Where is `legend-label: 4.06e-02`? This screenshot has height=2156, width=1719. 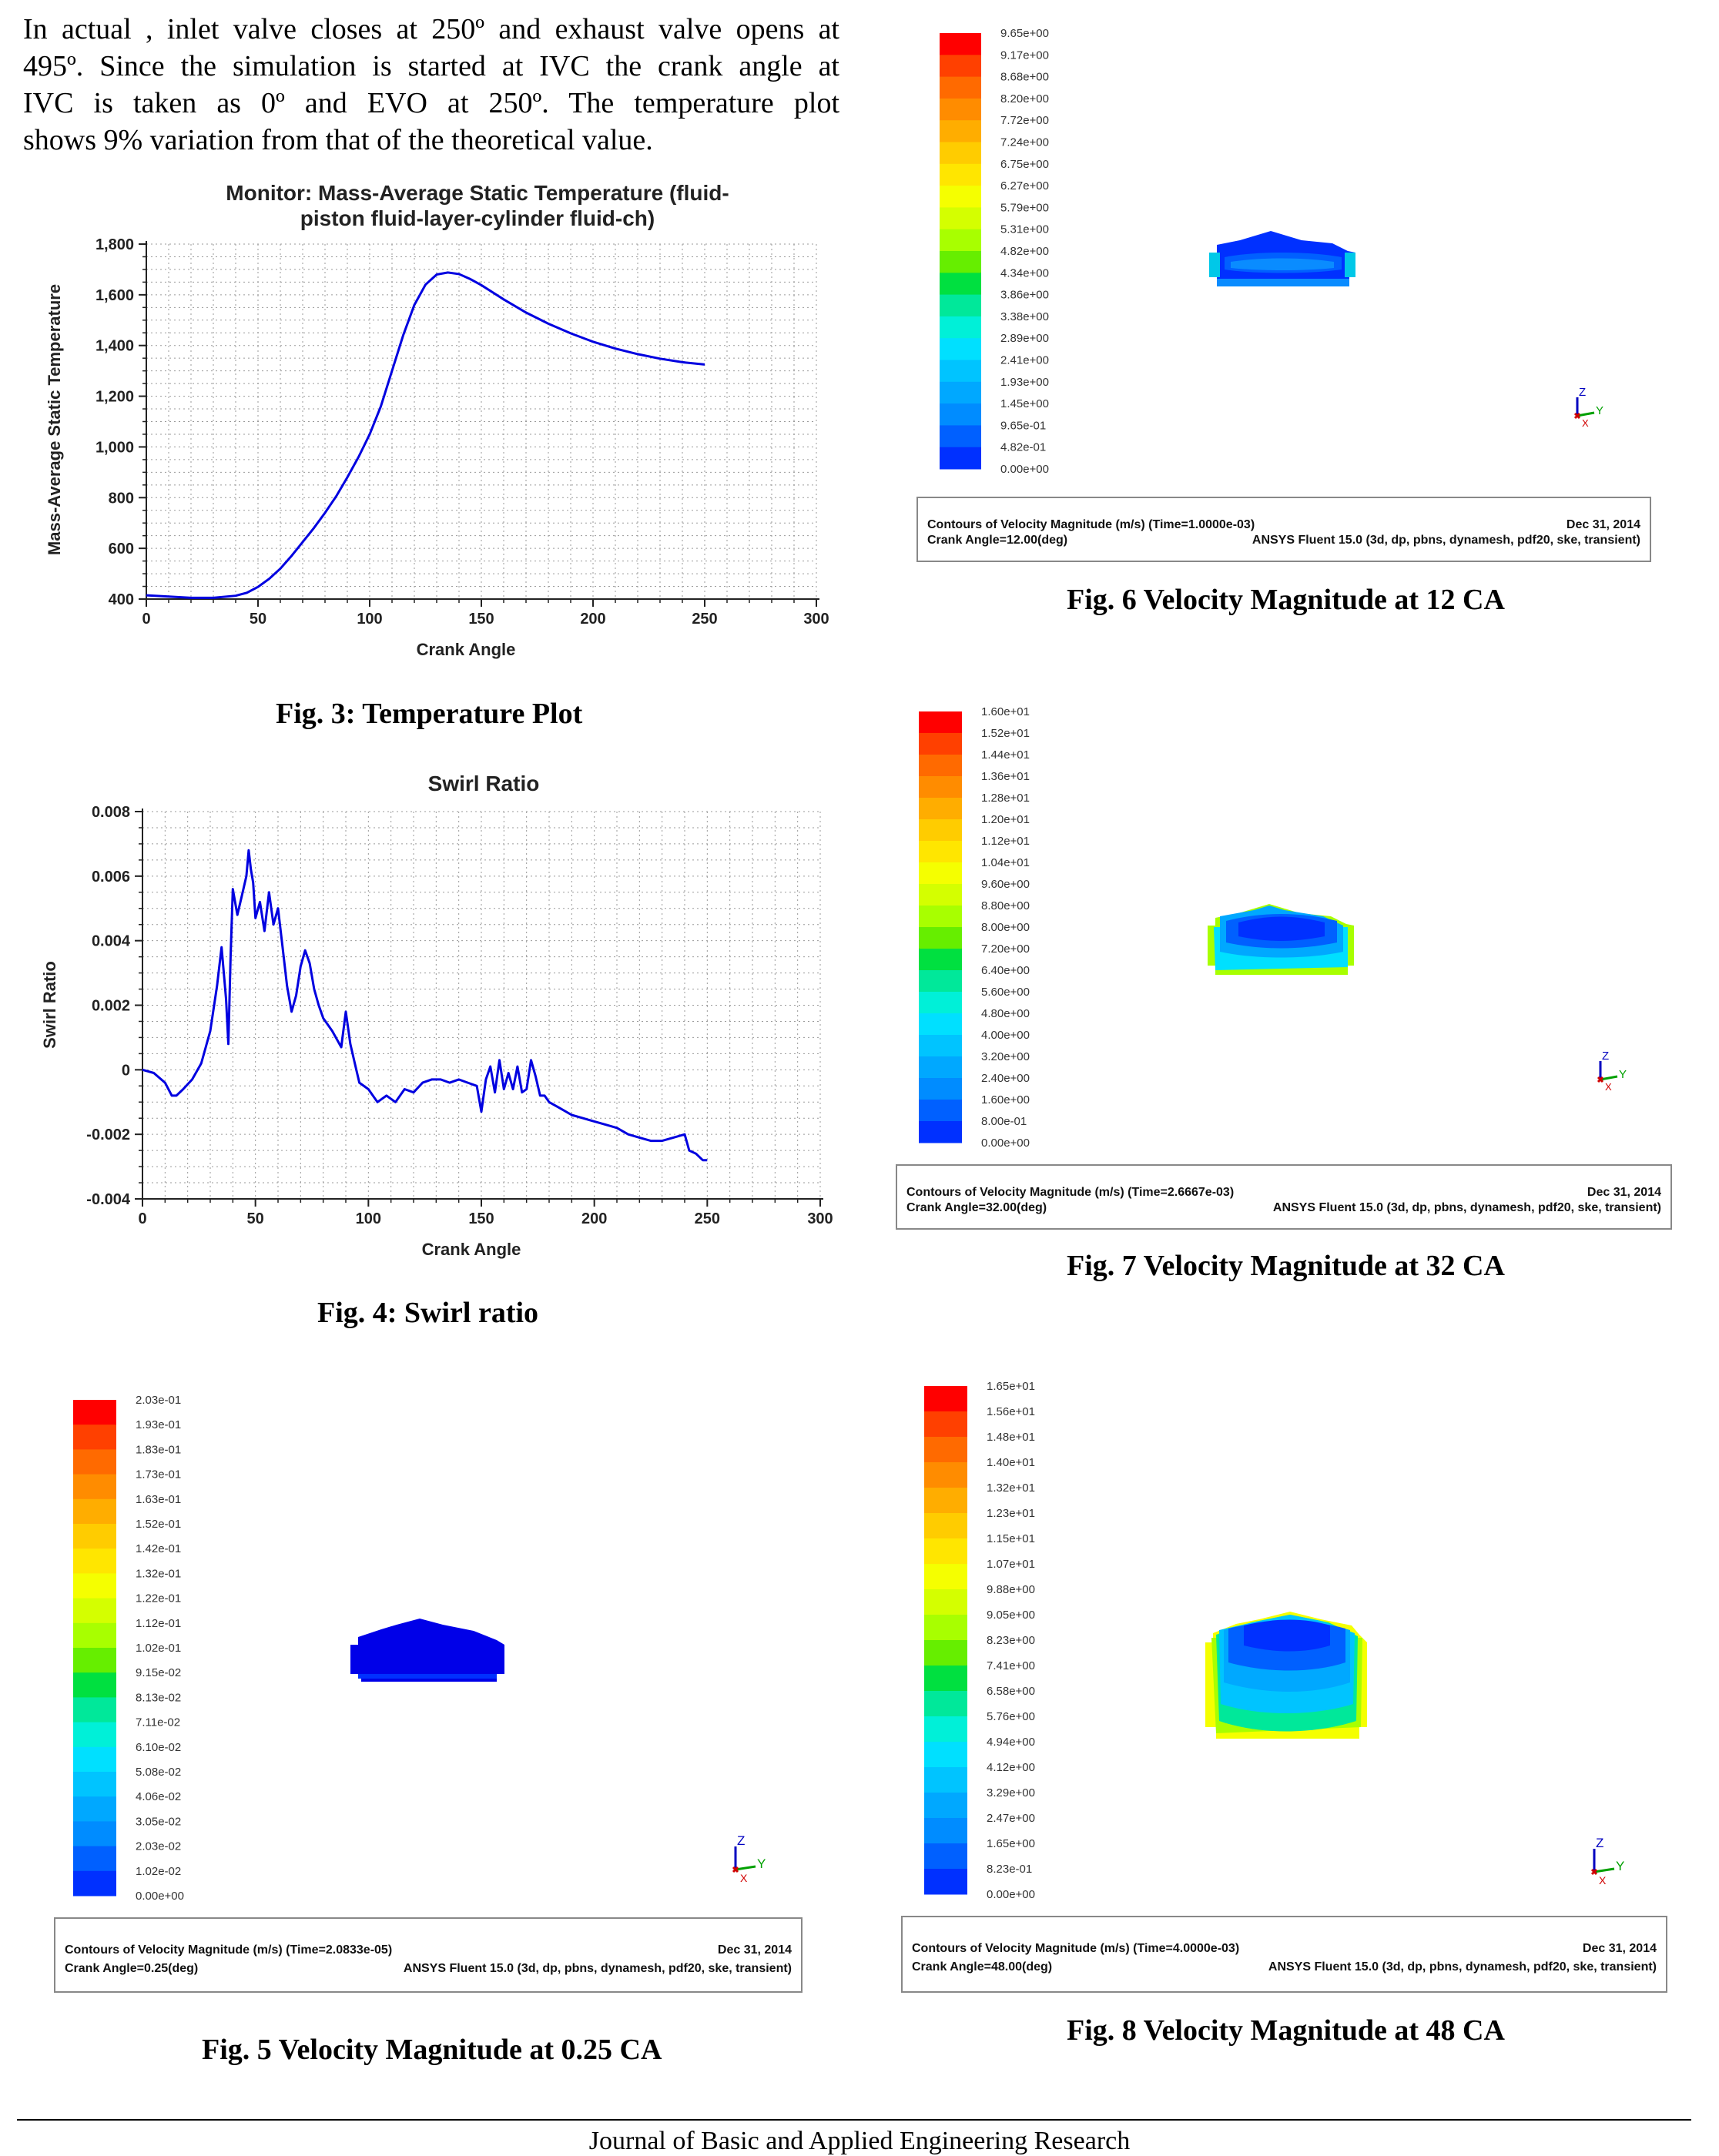
legend-label: 4.06e-02 is located at coordinates (158, 1796).